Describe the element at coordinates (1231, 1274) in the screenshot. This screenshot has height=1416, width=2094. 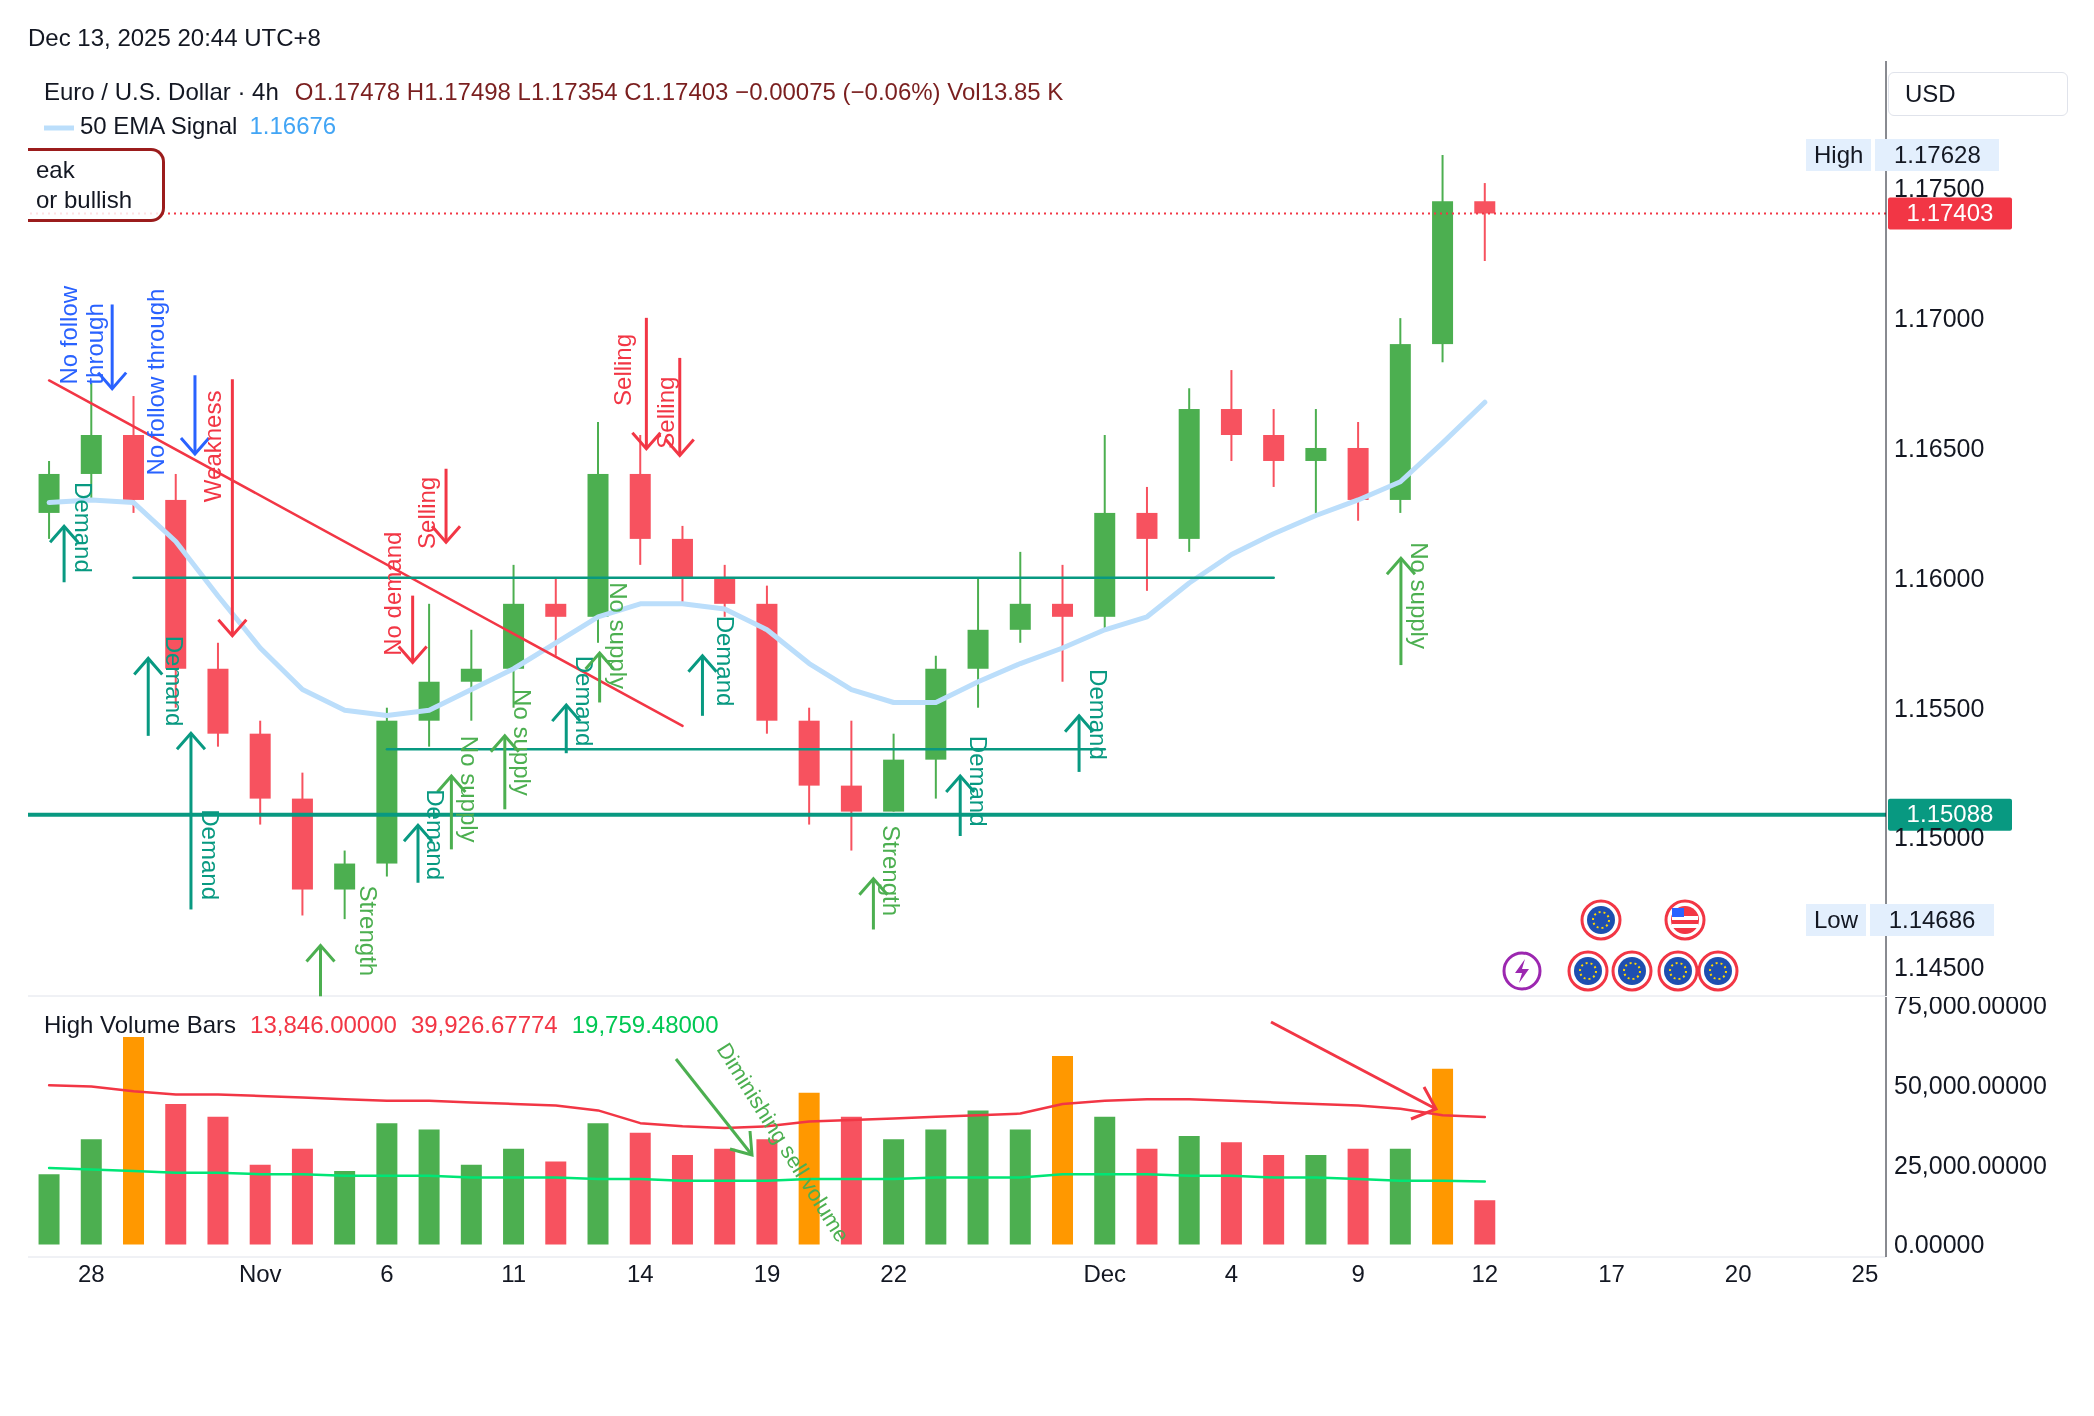
I see `x-tick-label: 4` at that location.